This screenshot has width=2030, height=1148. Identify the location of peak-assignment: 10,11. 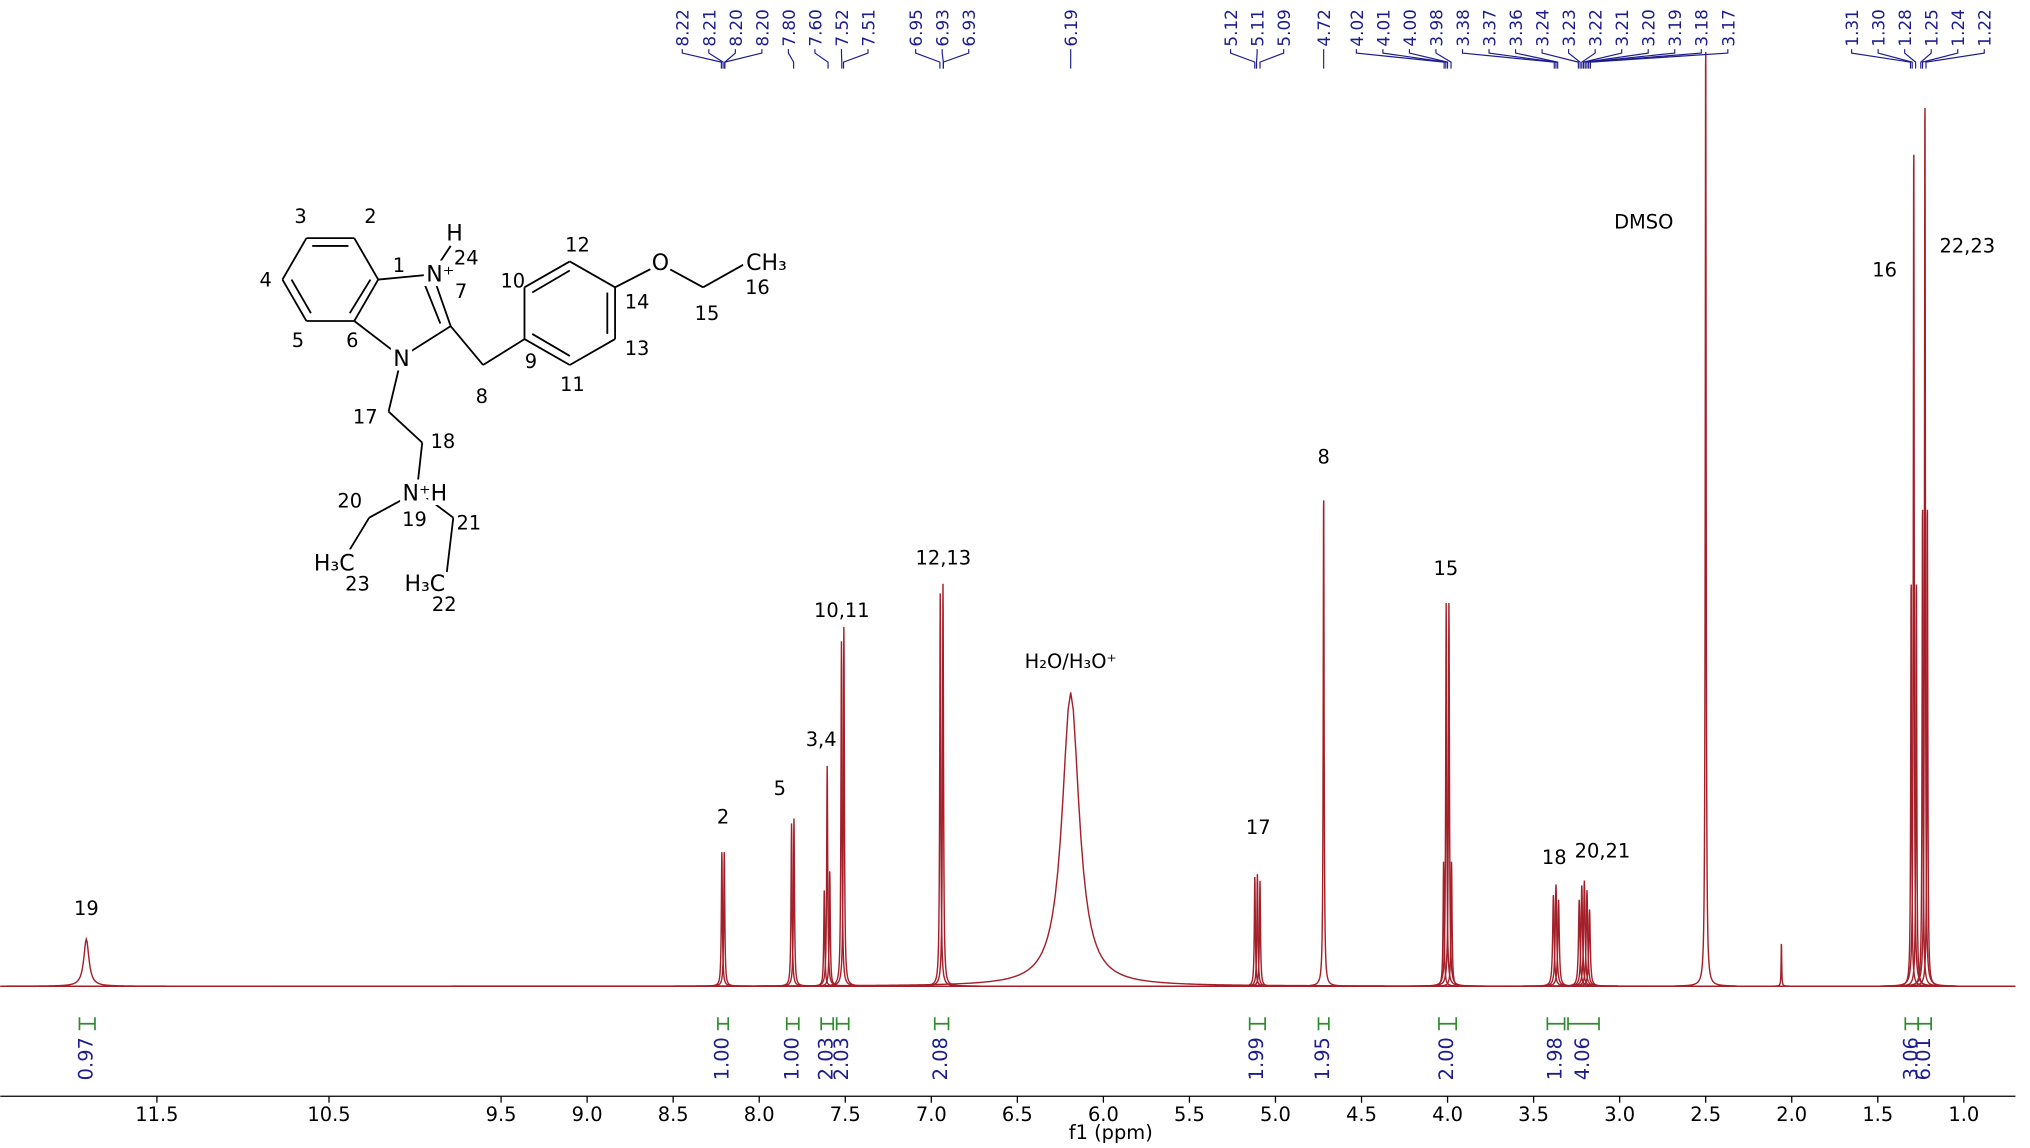
(842, 610).